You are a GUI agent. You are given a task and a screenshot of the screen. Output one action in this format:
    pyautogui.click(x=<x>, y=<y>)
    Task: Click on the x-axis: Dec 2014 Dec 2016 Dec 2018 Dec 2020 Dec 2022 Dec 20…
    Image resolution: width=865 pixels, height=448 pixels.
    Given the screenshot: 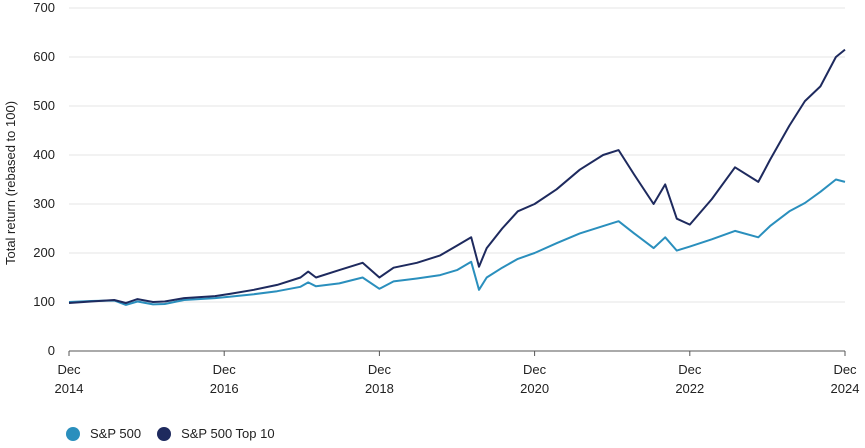 What is the action you would take?
    pyautogui.click(x=457, y=373)
    